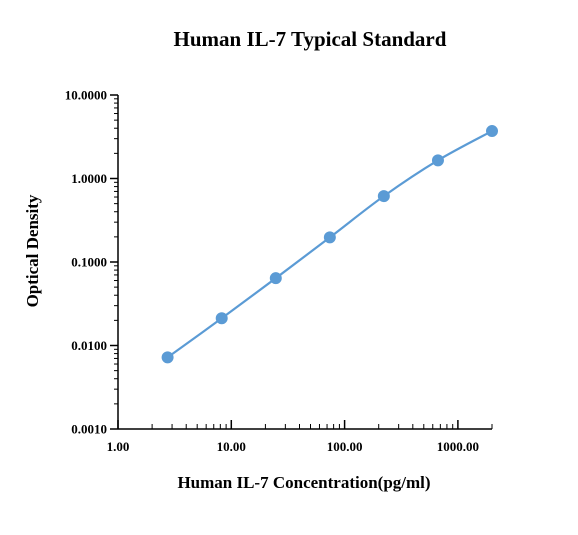  What do you see at coordinates (303, 482) in the screenshot?
I see `x-axis-title: Human IL-7 Concentration(pg/ml)` at bounding box center [303, 482].